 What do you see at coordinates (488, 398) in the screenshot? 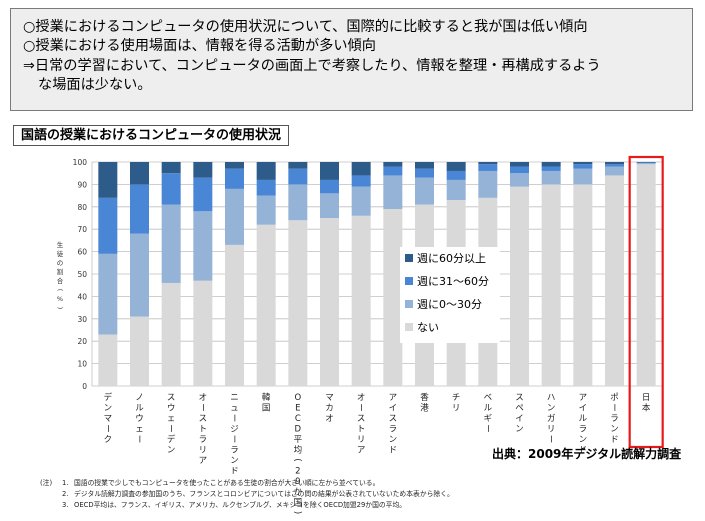
I see `x-tick-label: ベ` at bounding box center [488, 398].